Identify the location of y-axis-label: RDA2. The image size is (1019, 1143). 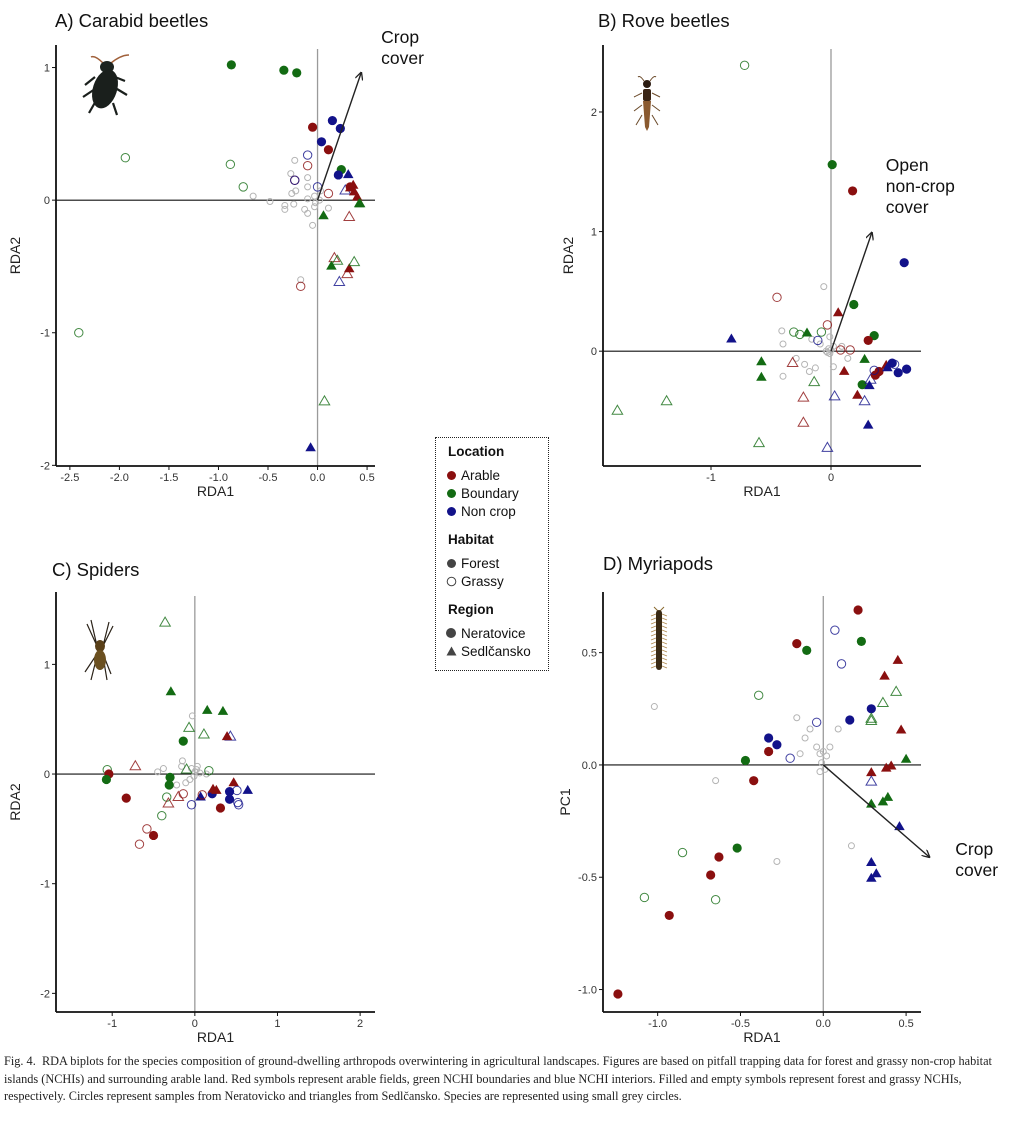
(568, 256).